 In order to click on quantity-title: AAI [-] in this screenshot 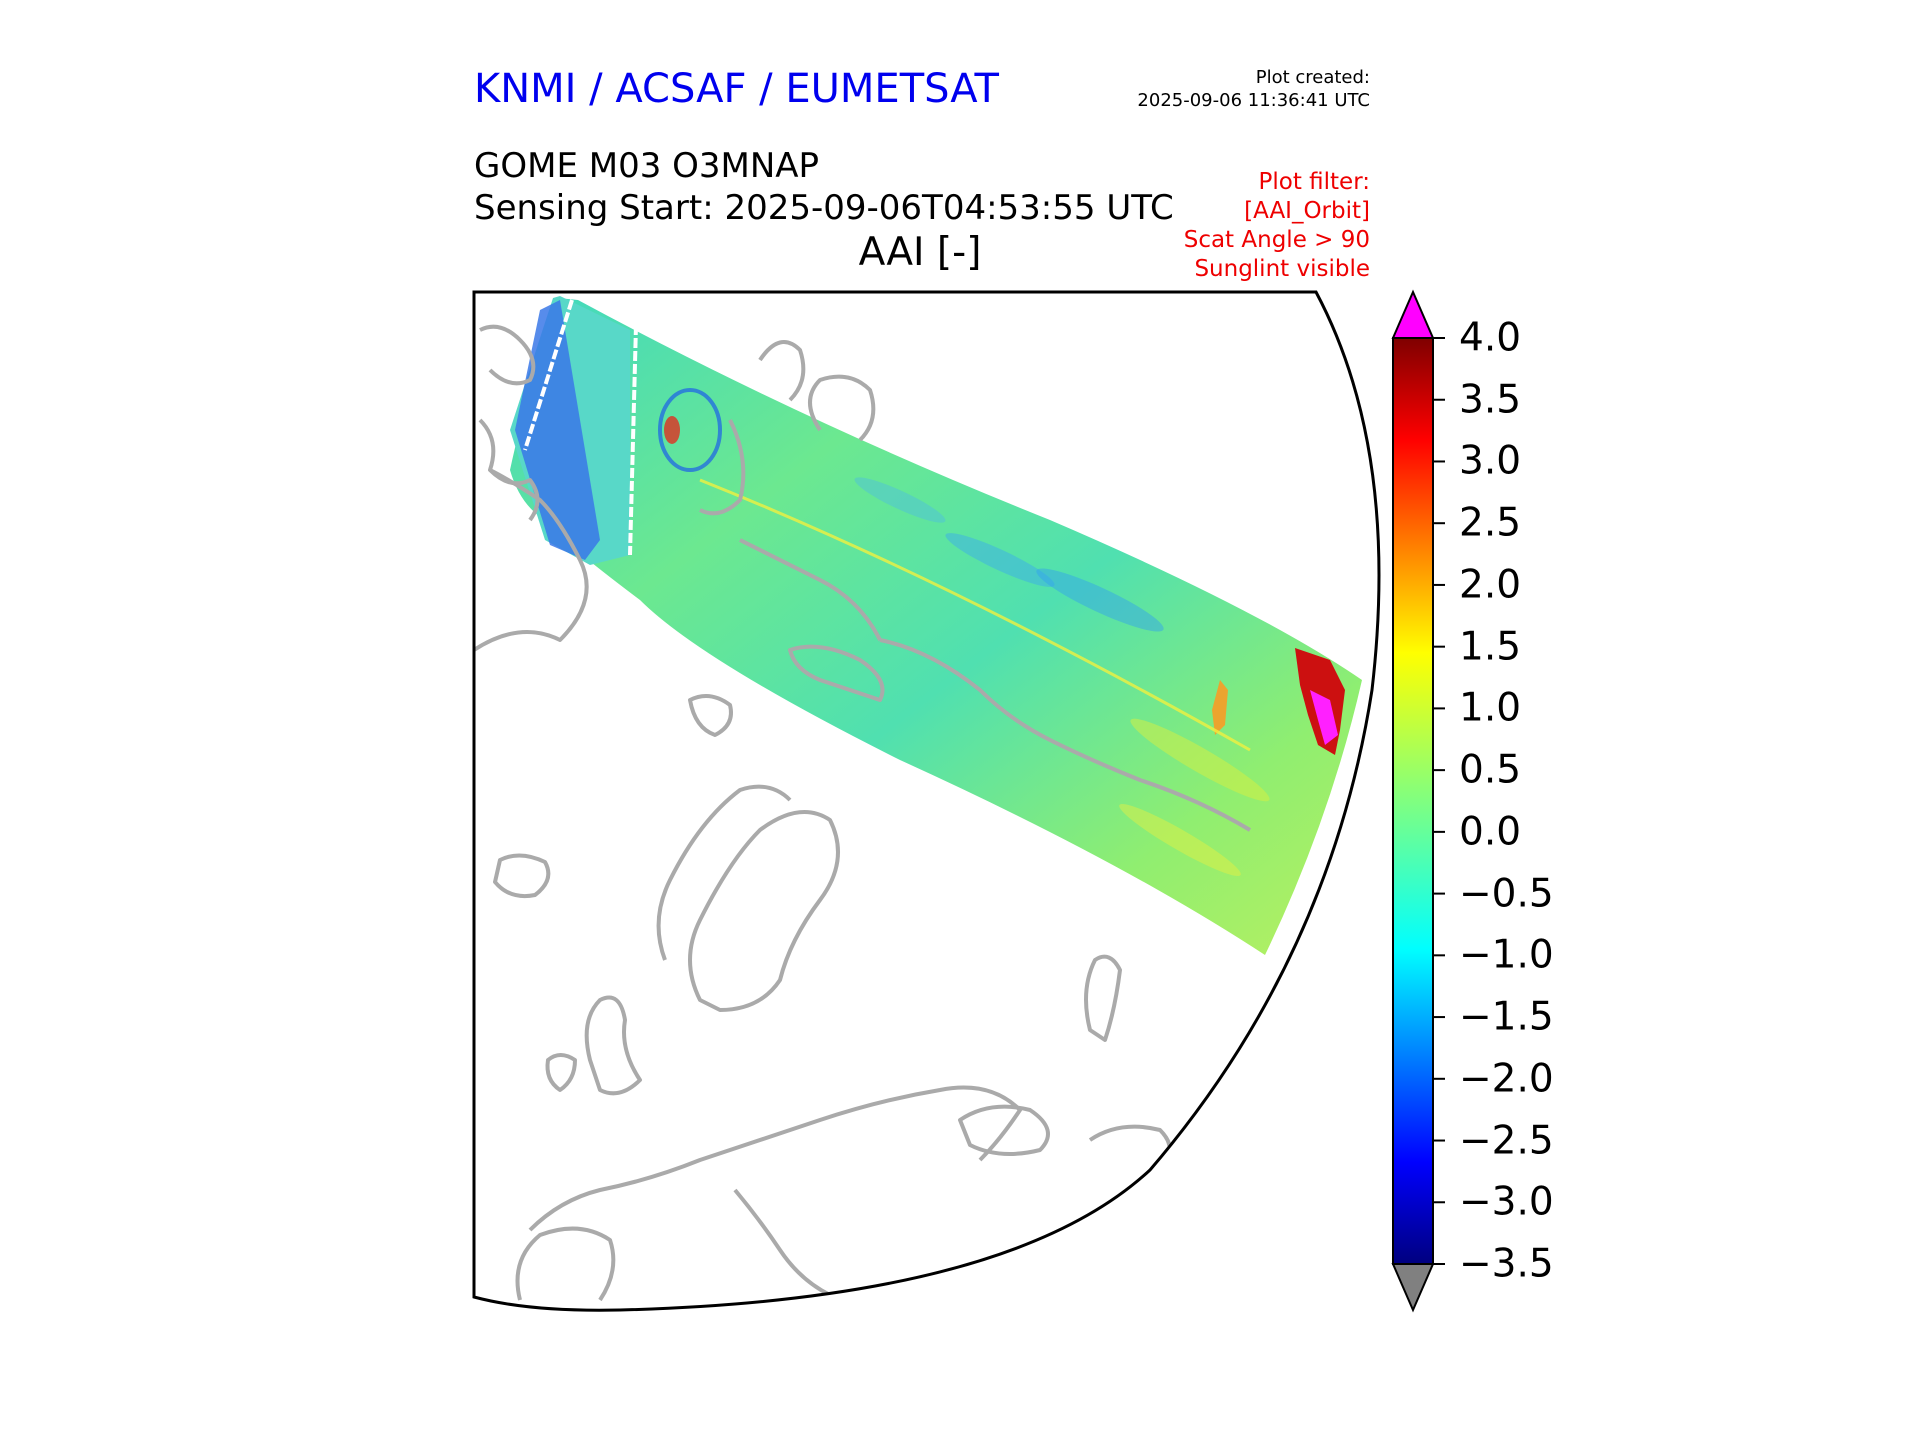, I will do `click(920, 252)`.